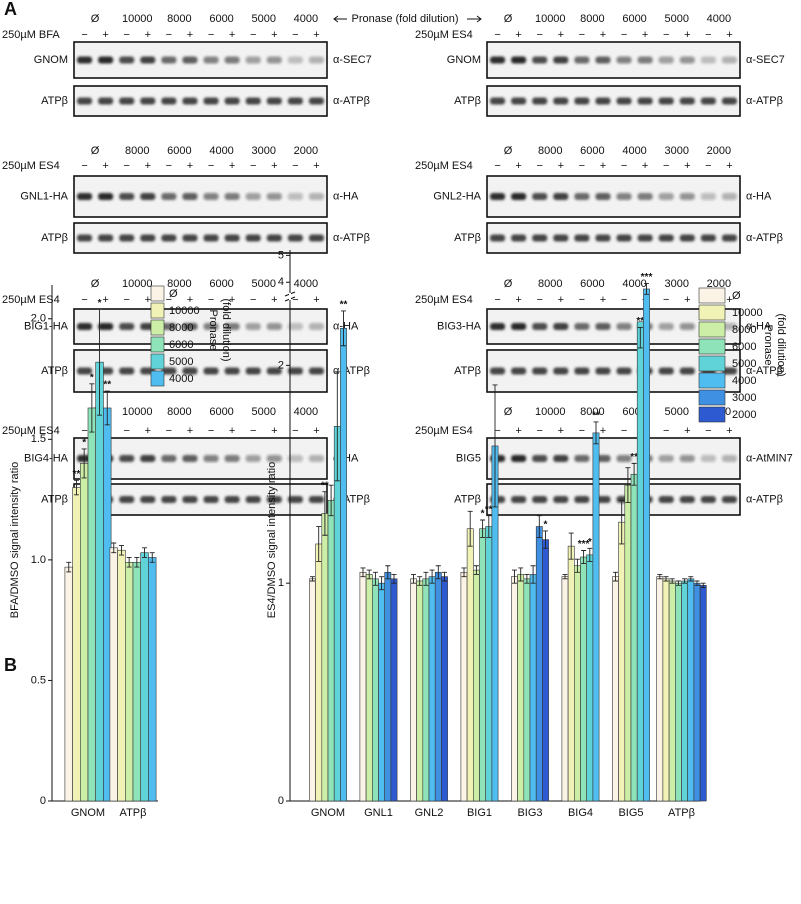  I want to click on antibody-label: α-HA, so click(346, 326).